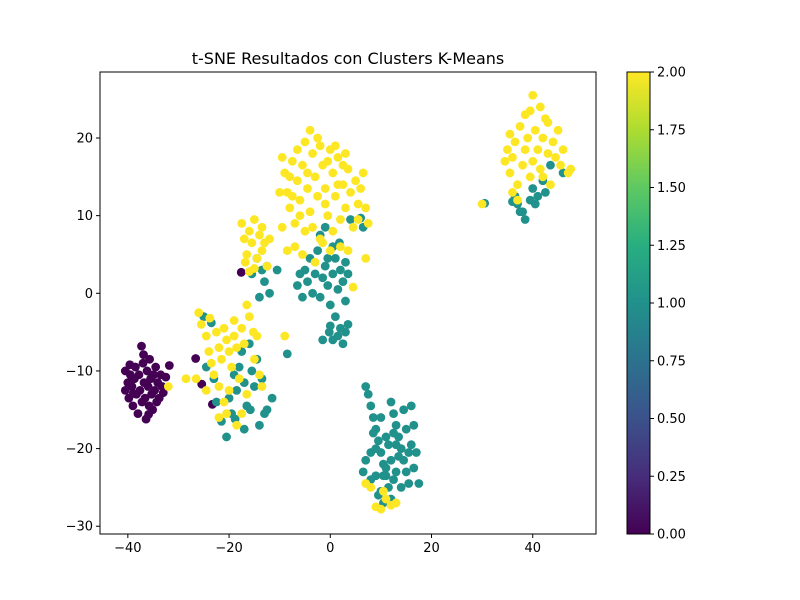  I want to click on y-tick-label: −30, so click(79, 527).